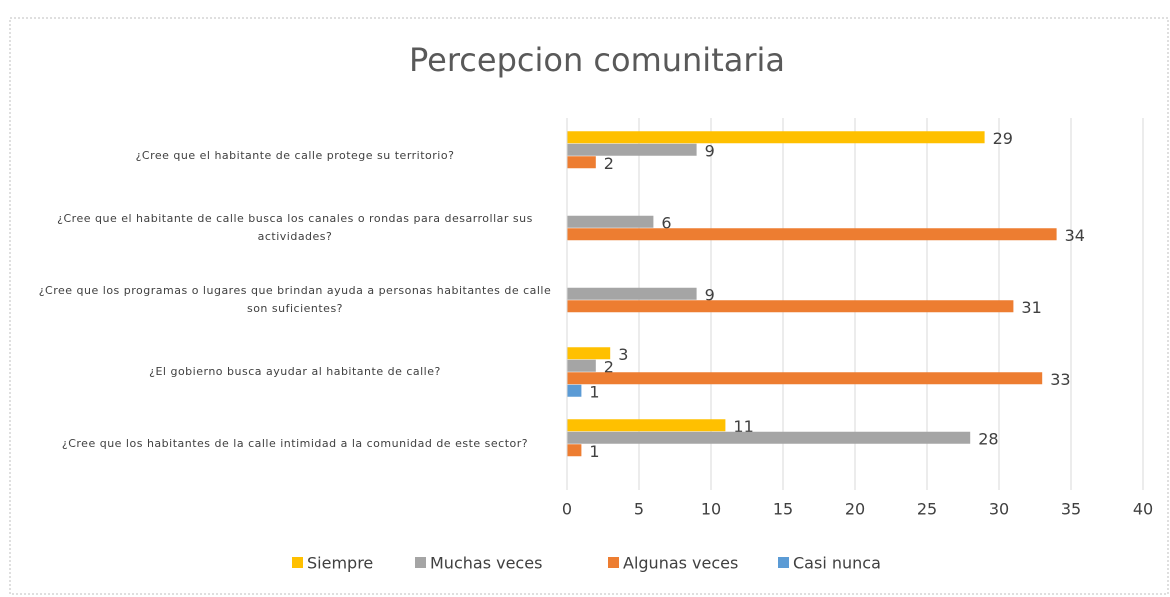 The width and height of the screenshot is (1170, 597). I want to click on data-label: 6, so click(666, 222).